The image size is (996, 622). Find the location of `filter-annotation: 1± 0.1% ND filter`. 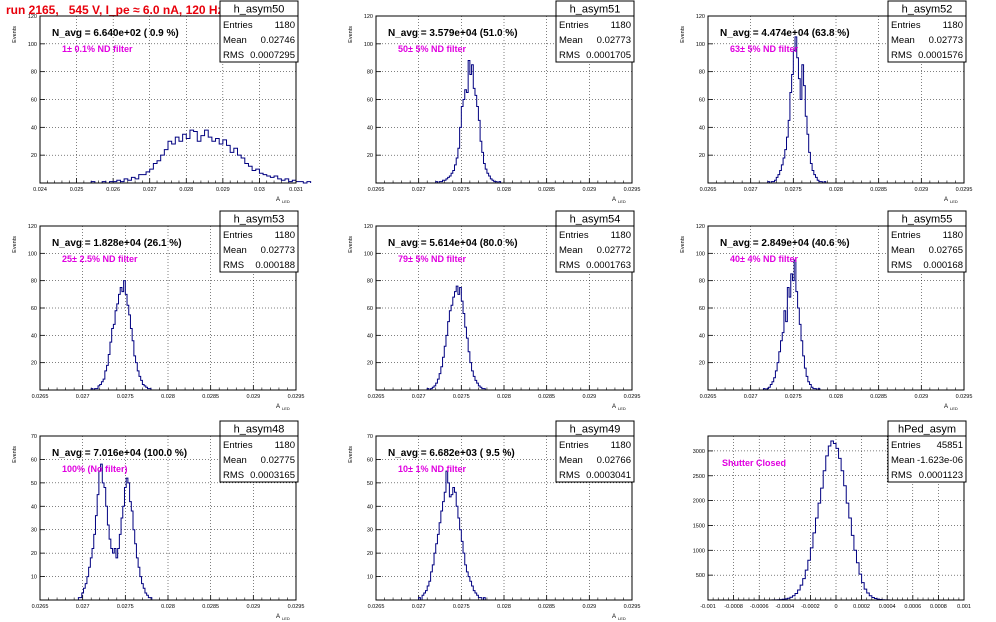

filter-annotation: 1± 0.1% ND filter is located at coordinates (97, 49).